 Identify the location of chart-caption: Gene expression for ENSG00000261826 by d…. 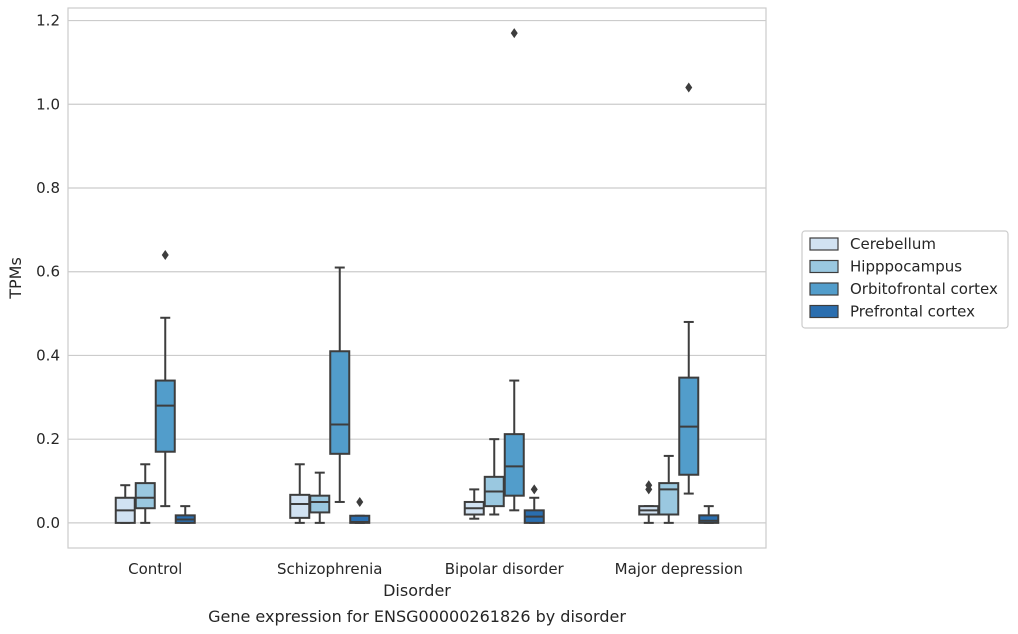
(417, 616).